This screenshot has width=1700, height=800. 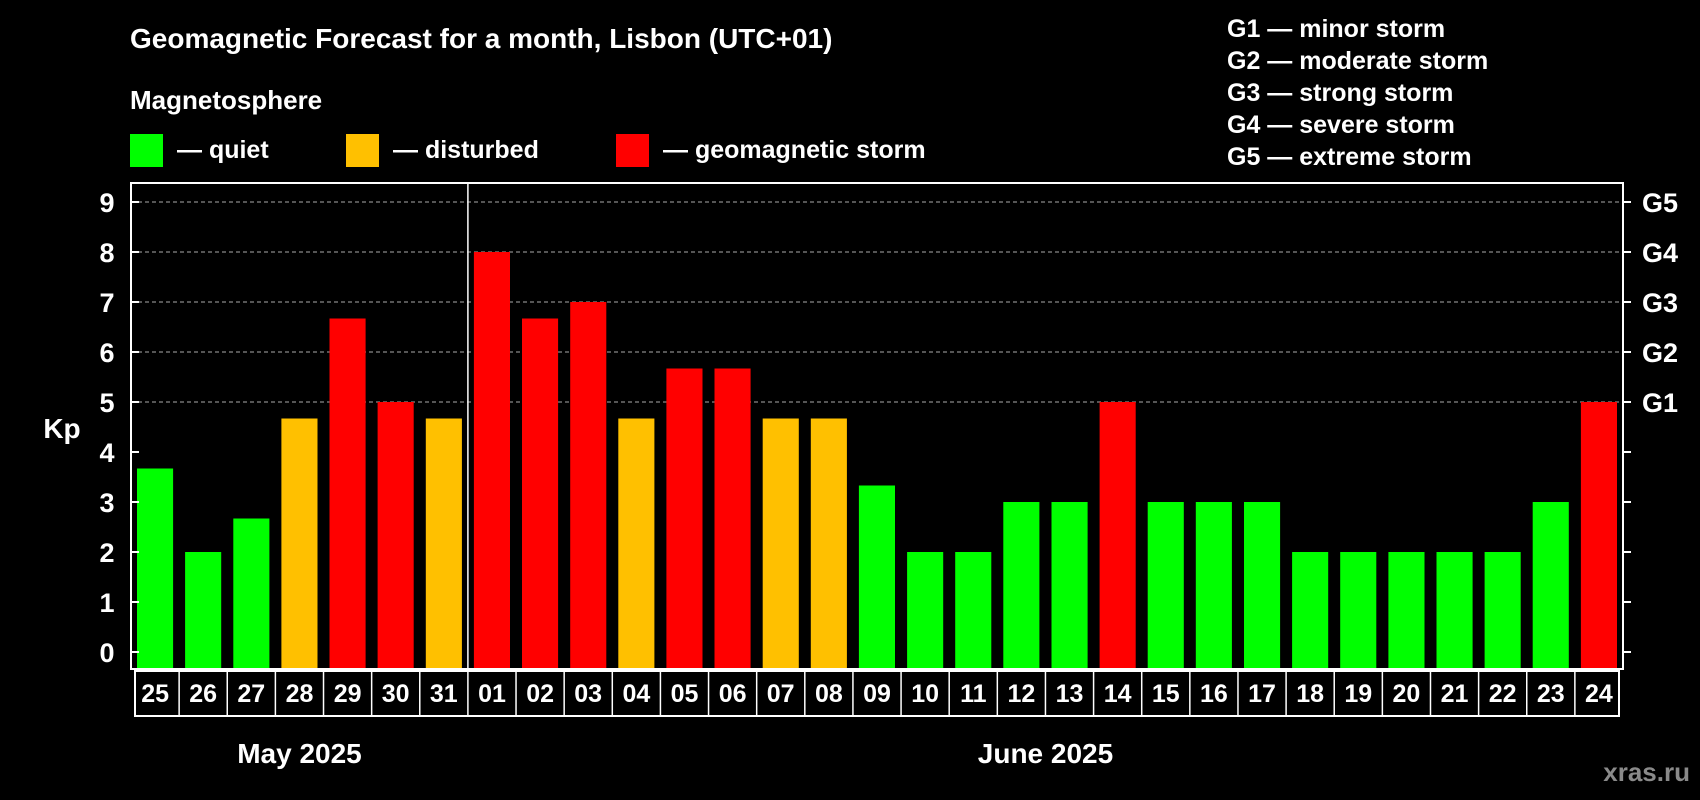 I want to click on y-tick-label-6: 6, so click(x=106, y=353).